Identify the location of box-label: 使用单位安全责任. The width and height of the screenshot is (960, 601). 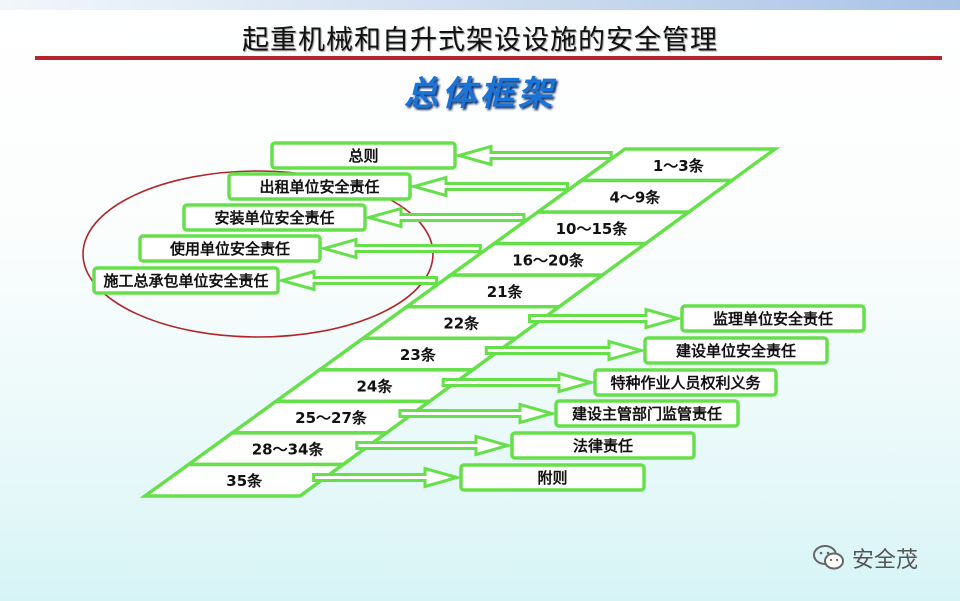
(229, 249).